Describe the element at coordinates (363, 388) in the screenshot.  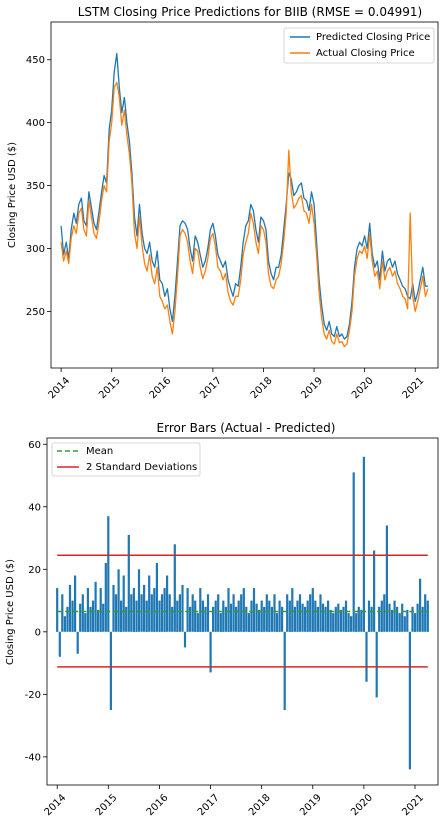
I see `x-tick-label: 2020` at that location.